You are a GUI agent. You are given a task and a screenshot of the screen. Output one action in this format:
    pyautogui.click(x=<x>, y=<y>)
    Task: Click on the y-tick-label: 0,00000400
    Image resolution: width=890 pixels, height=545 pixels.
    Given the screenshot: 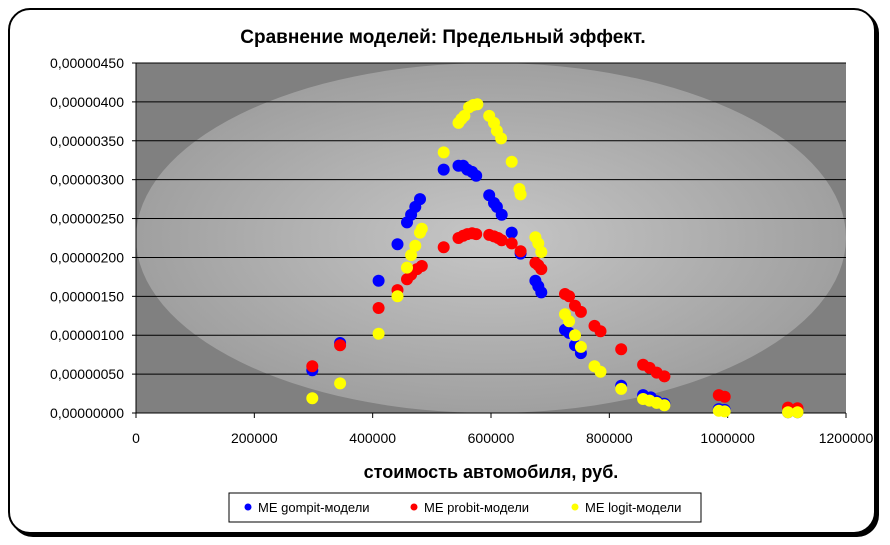 What is the action you would take?
    pyautogui.click(x=87, y=102)
    